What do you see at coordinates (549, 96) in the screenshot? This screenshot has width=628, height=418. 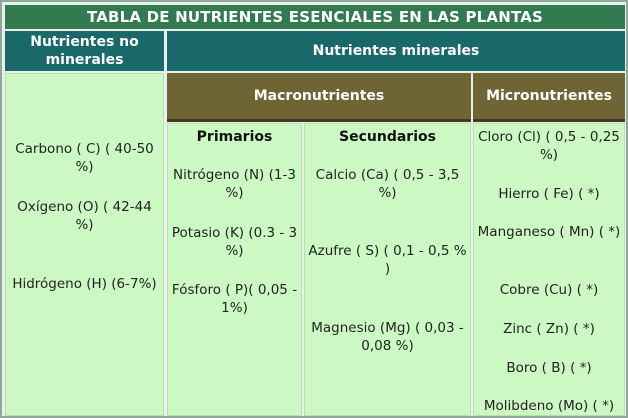 I see `header-micronutrients: Micronutrientes` at bounding box center [549, 96].